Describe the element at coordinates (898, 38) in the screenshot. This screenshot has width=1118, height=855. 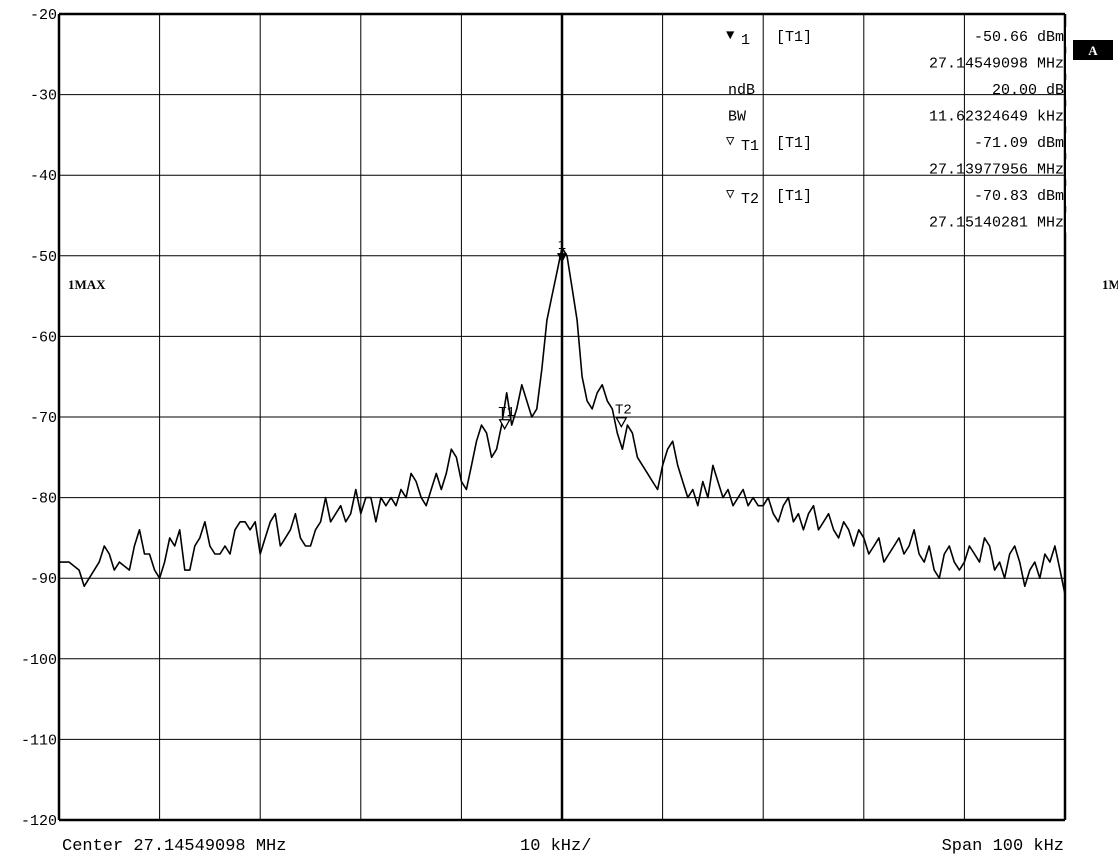
I see `marker-table-row: ▼ 1 [T1] -50.66 dBm` at that location.